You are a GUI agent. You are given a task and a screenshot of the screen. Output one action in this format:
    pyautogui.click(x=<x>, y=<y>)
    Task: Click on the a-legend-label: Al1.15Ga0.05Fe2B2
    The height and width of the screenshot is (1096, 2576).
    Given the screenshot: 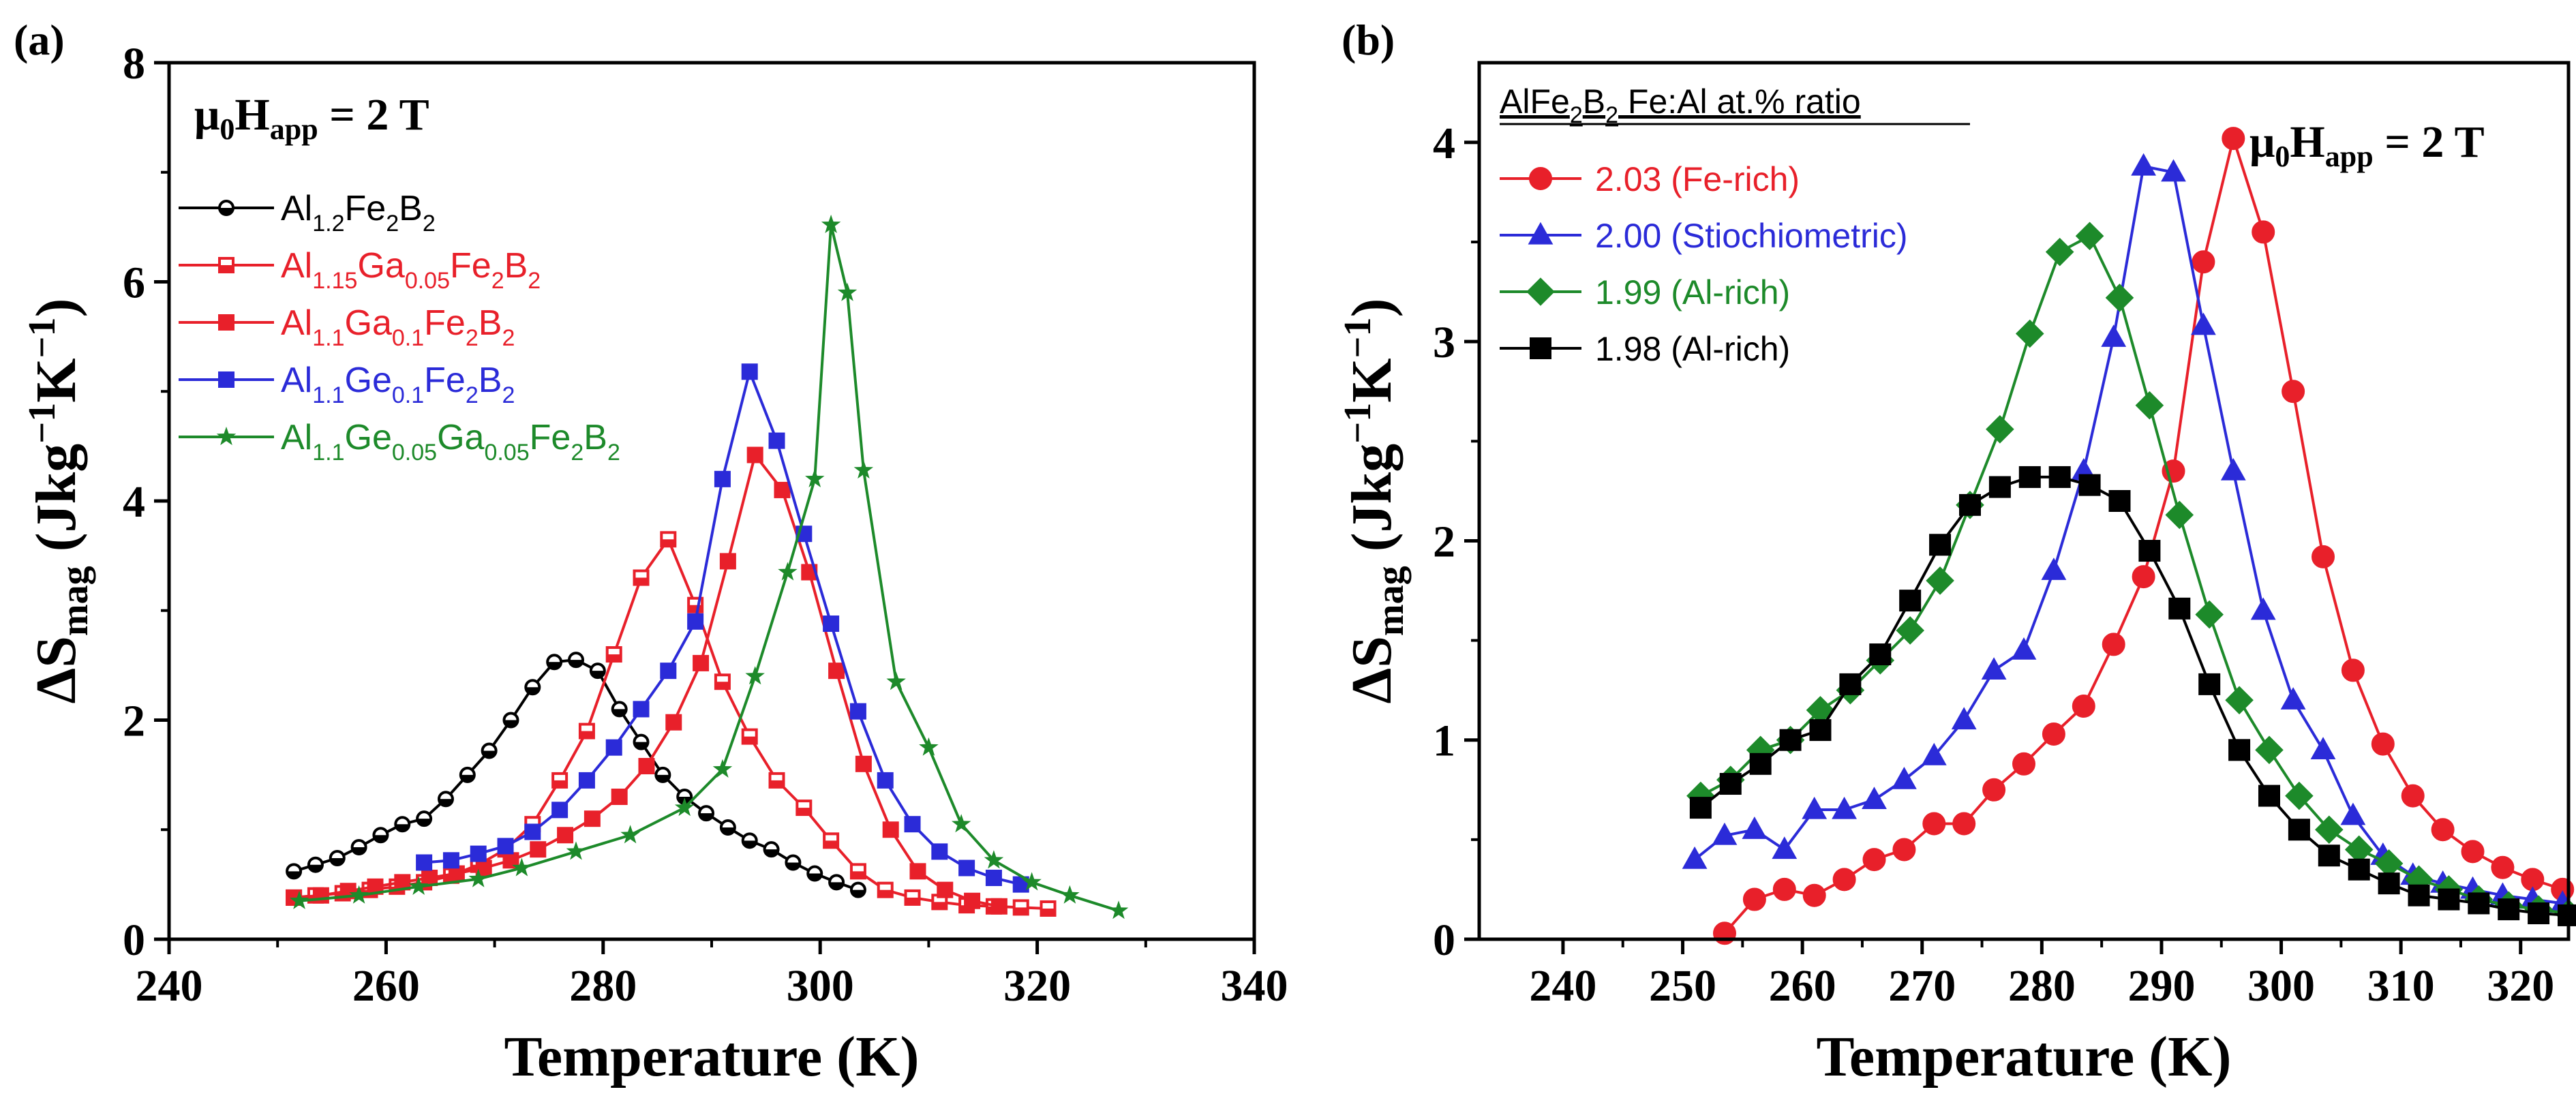 What is the action you would take?
    pyautogui.click(x=411, y=270)
    